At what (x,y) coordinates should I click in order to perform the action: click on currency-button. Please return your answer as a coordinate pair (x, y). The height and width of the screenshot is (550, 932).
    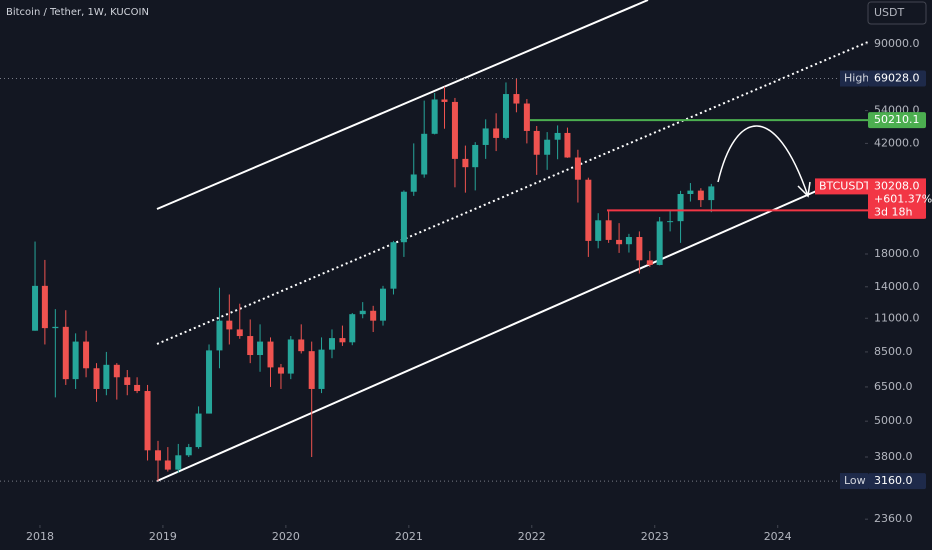
    Looking at the image, I should click on (897, 13).